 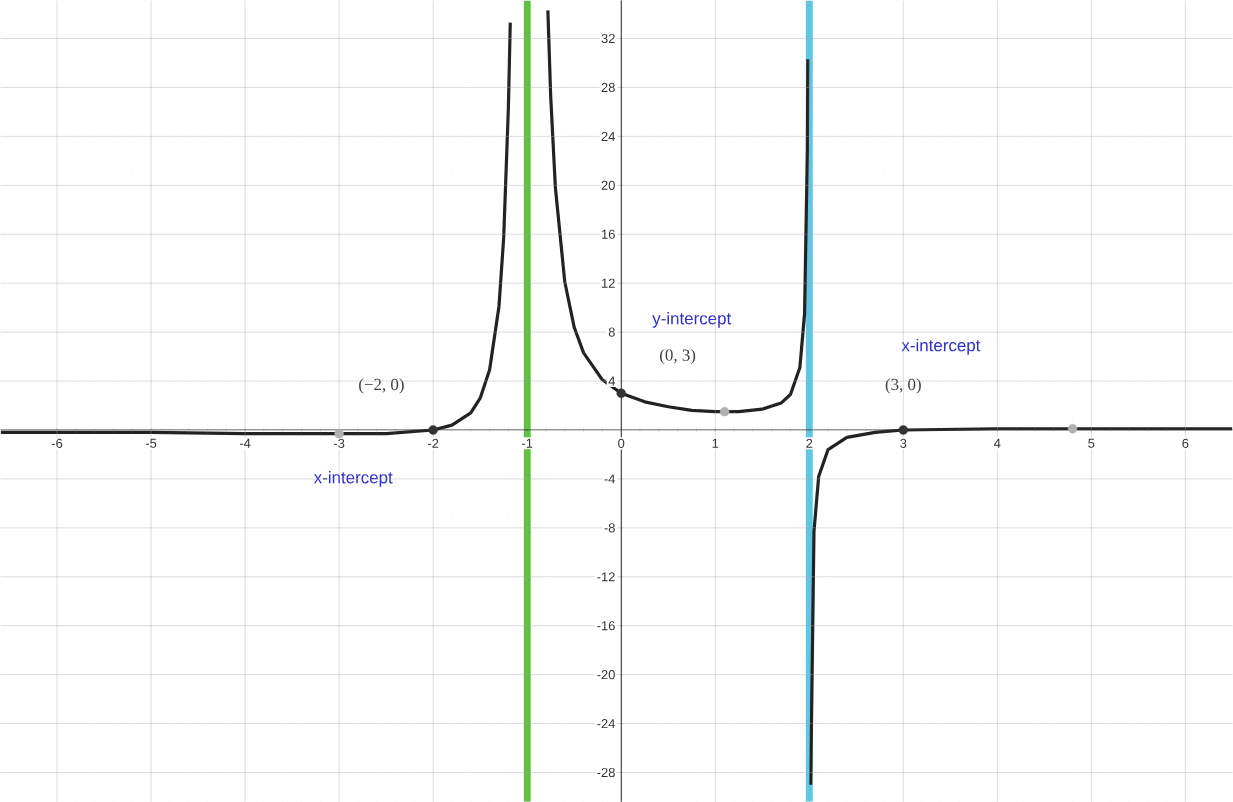 I want to click on x-tick-label: -5, so click(x=151, y=443).